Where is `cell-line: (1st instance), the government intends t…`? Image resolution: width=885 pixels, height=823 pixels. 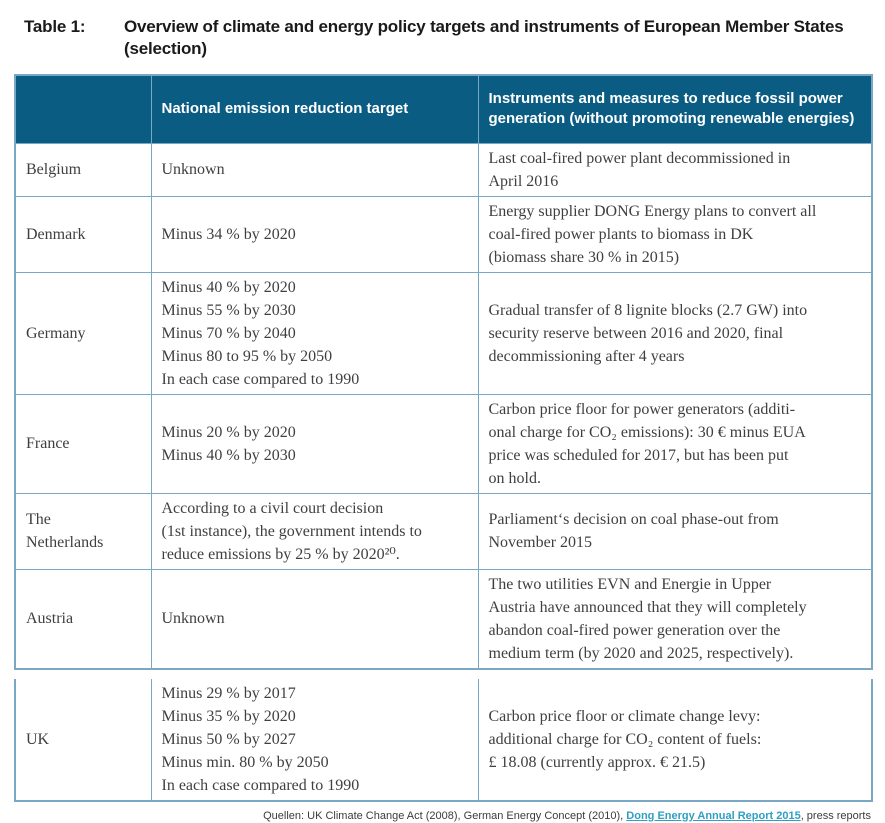 cell-line: (1st instance), the government intends t… is located at coordinates (291, 531).